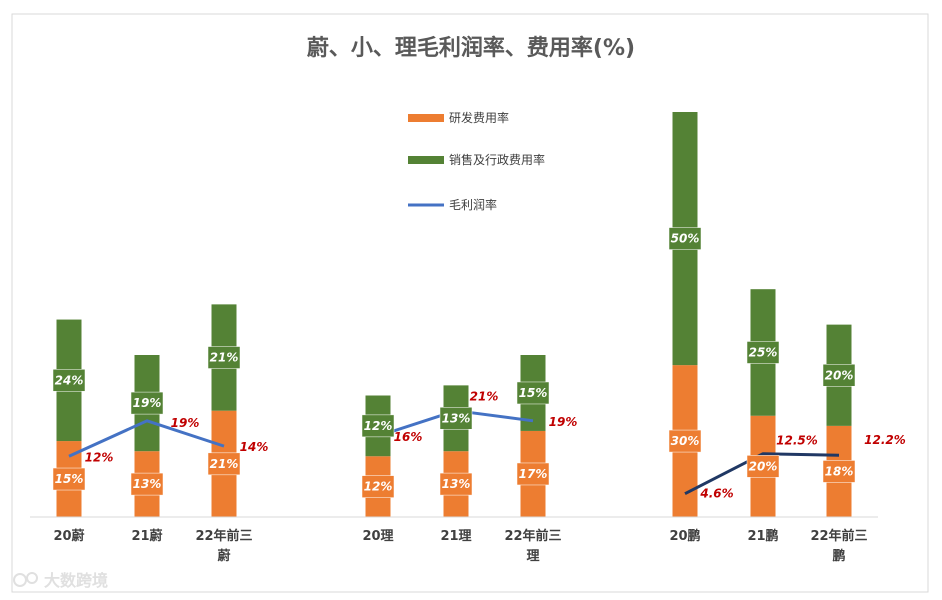 Image resolution: width=942 pixels, height=600 pixels. I want to click on bar-sga-label-鹏-1: 25%, so click(763, 352).